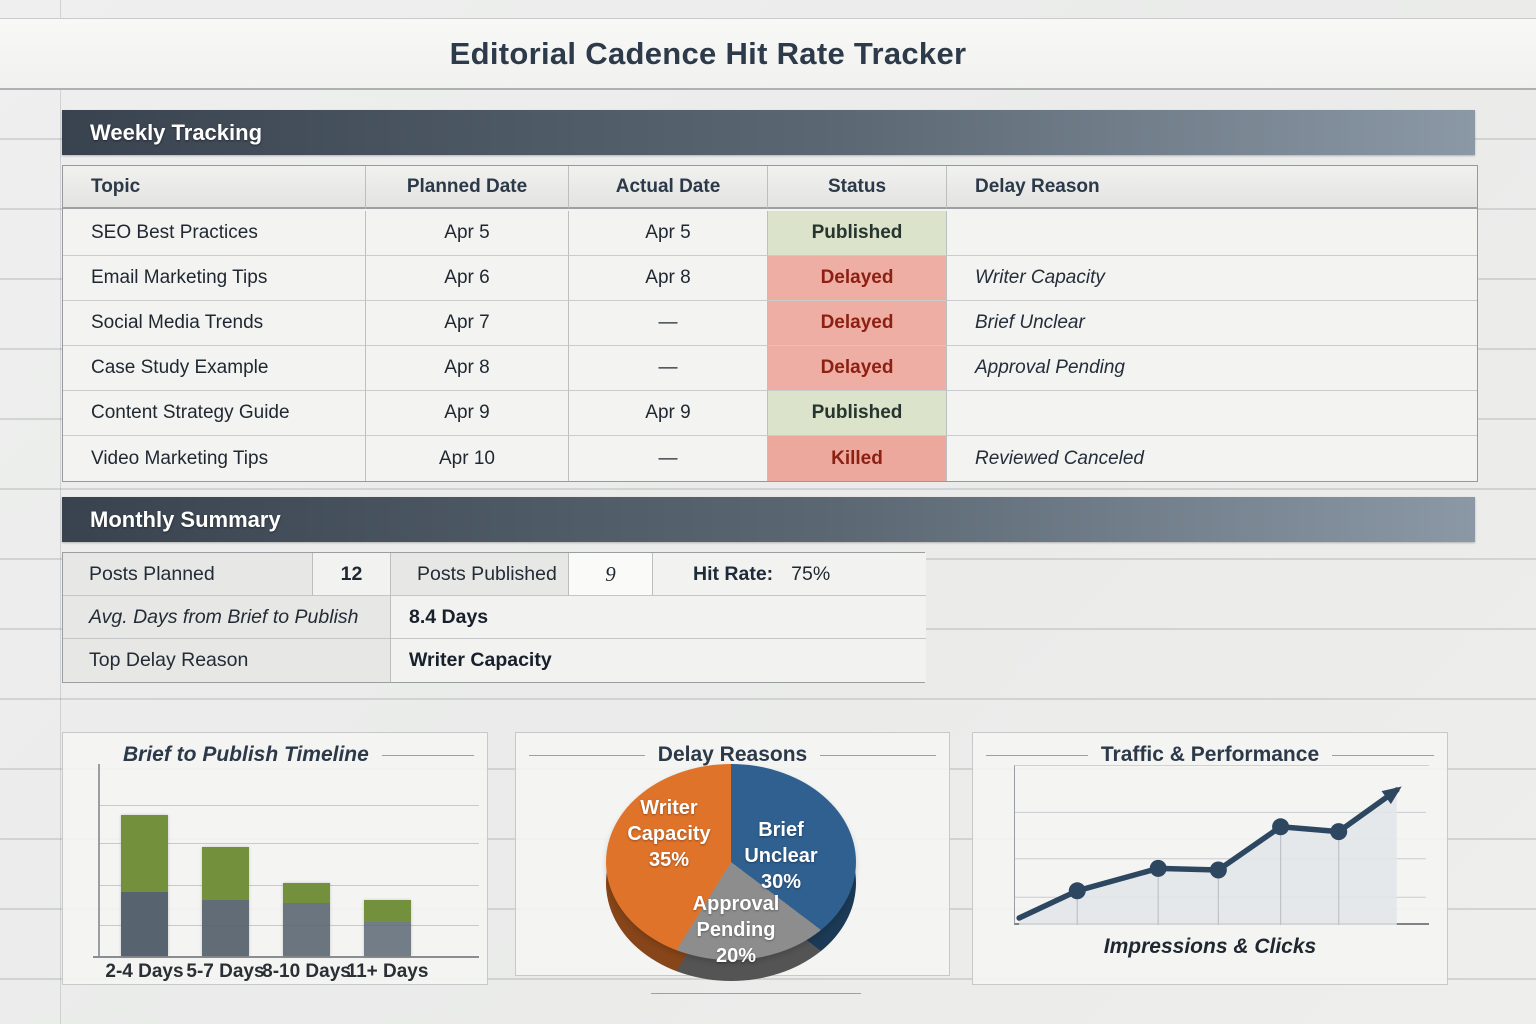 The image size is (1536, 1024). What do you see at coordinates (467, 323) in the screenshot?
I see `planned-cell: Apr 7` at bounding box center [467, 323].